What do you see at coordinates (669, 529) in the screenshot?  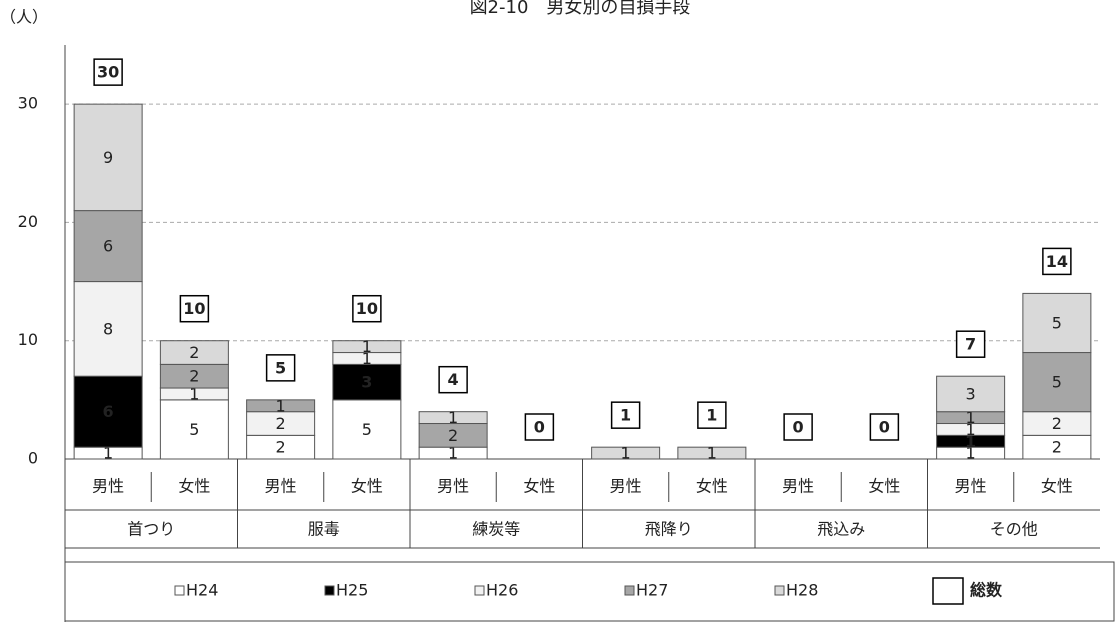 I see `group-label: 飛降り` at bounding box center [669, 529].